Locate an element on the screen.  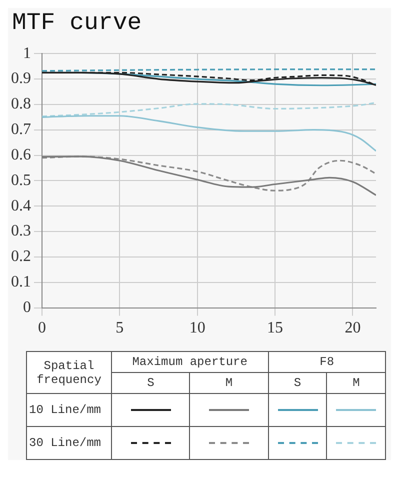
text: F8 is located at coordinates (327, 362).